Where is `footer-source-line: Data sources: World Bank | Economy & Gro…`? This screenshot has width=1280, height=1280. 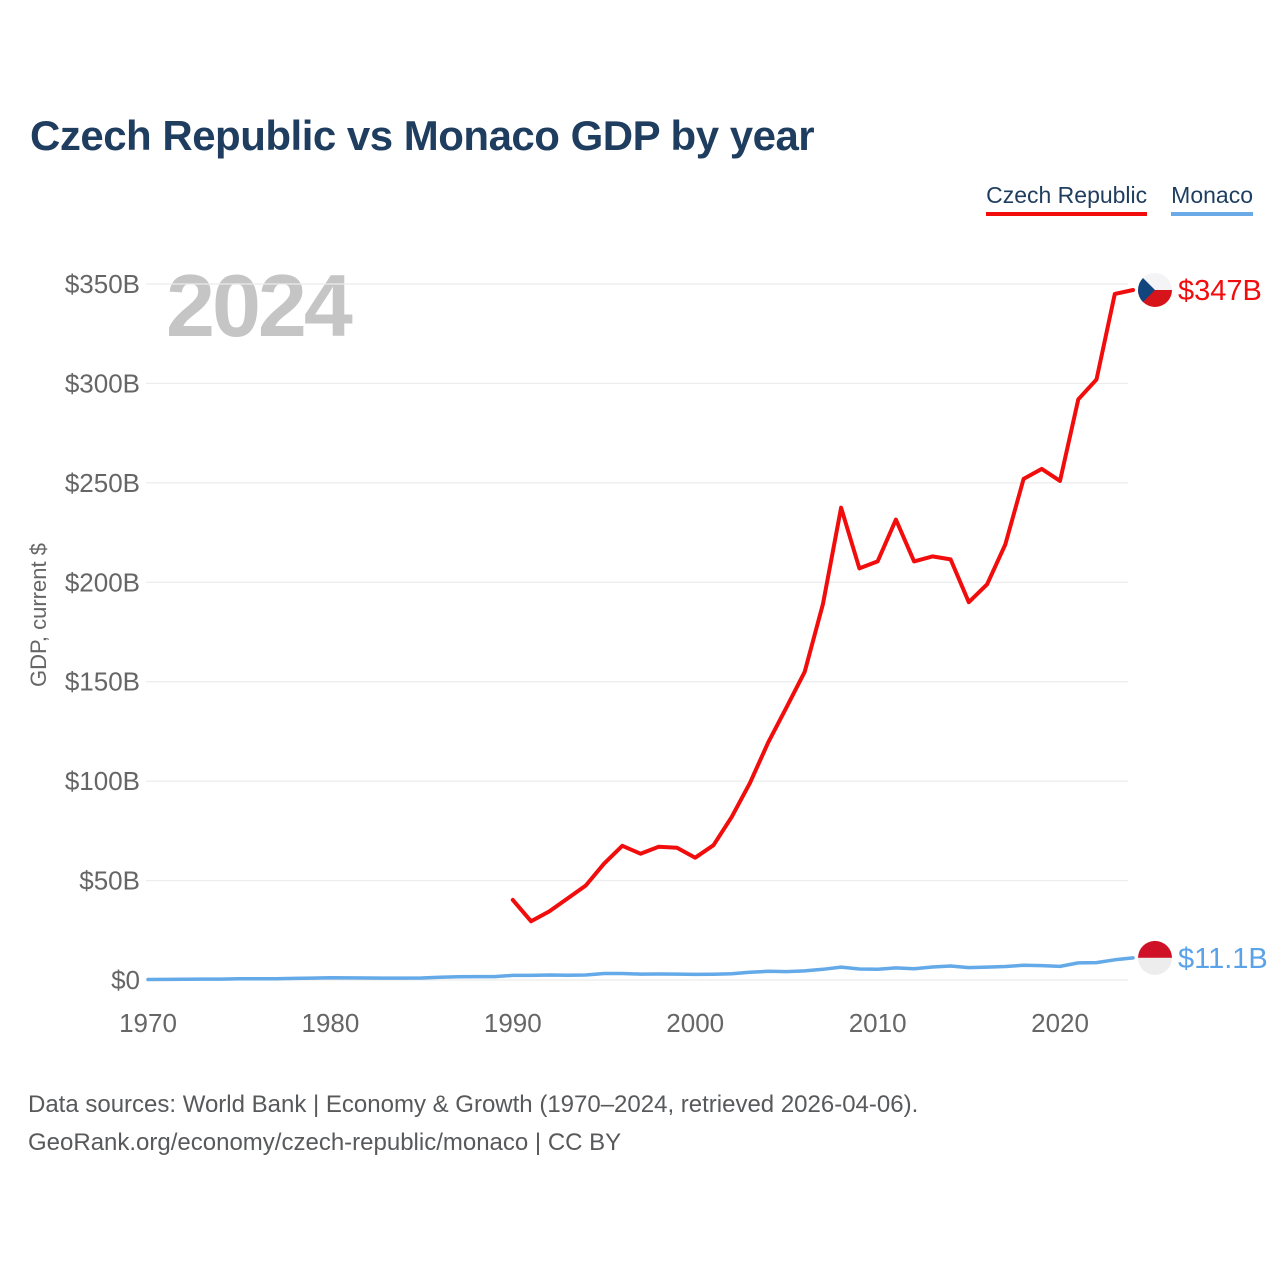 footer-source-line: Data sources: World Bank | Economy & Gro… is located at coordinates (473, 1104).